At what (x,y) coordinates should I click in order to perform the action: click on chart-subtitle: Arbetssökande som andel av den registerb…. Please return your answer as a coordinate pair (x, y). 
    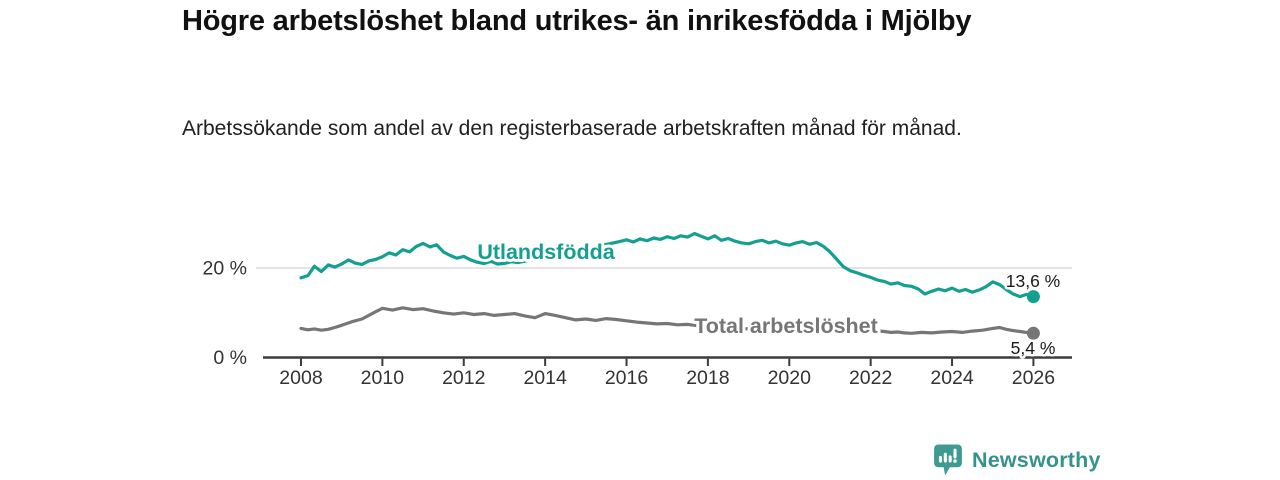
    Looking at the image, I should click on (572, 128).